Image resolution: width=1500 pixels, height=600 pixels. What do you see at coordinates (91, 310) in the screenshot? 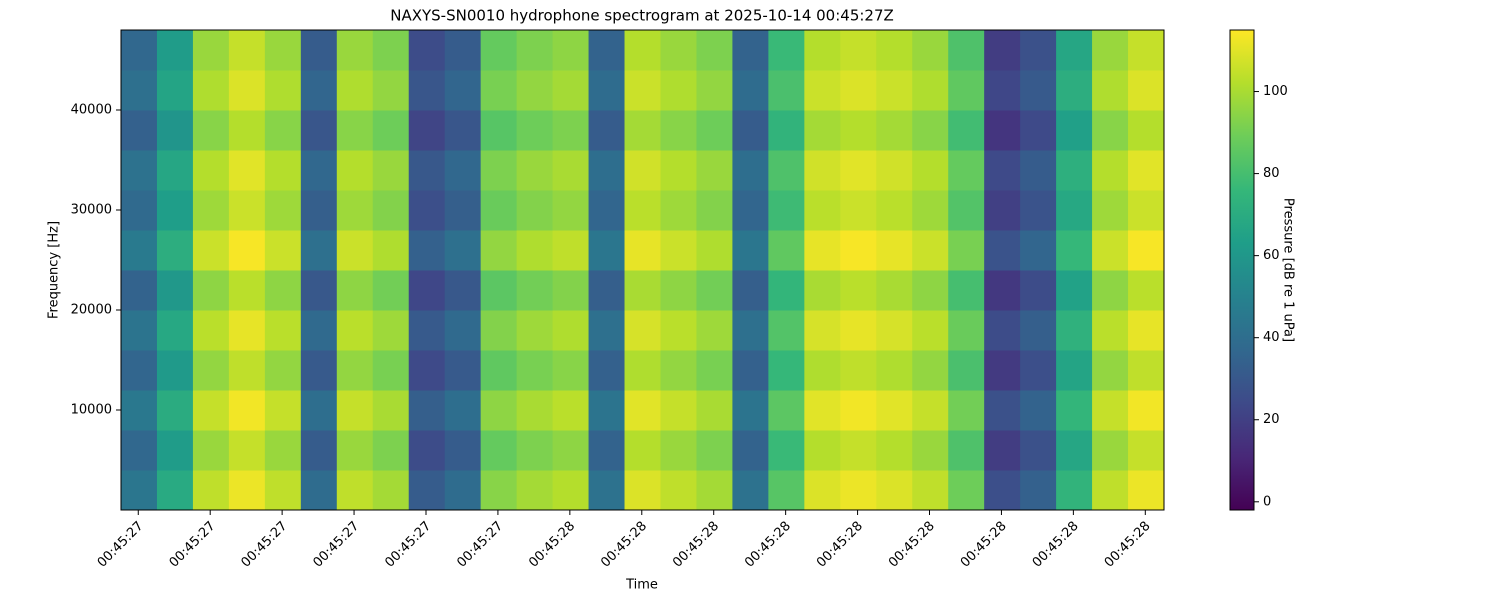
I see `y-tick-label: 20000` at bounding box center [91, 310].